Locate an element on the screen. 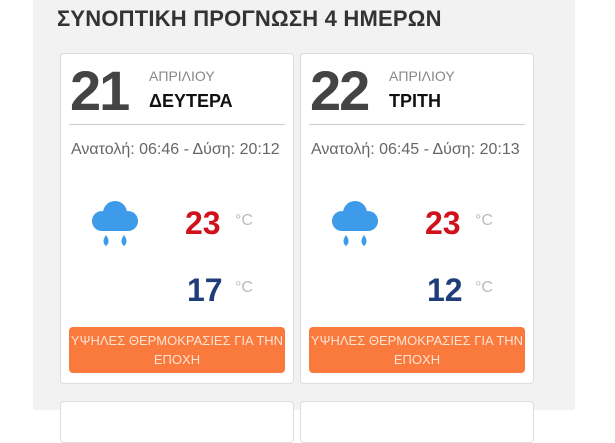  sunrise-sunset: Ανατολή: 06:46 - Δύση: 20:12 is located at coordinates (175, 149).